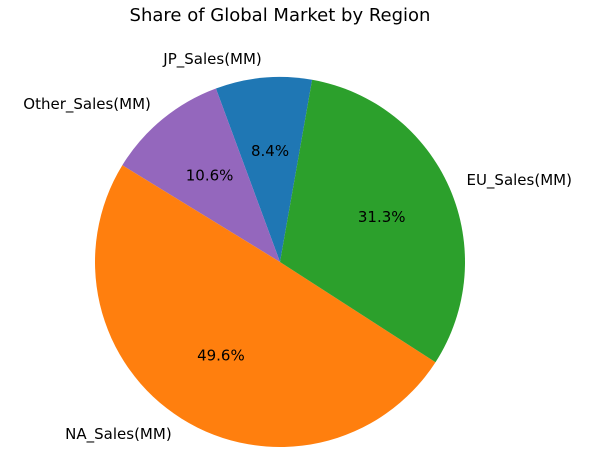  Describe the element at coordinates (210, 176) in the screenshot. I see `slice-percent-other-sales-mm: 10.6%` at that location.